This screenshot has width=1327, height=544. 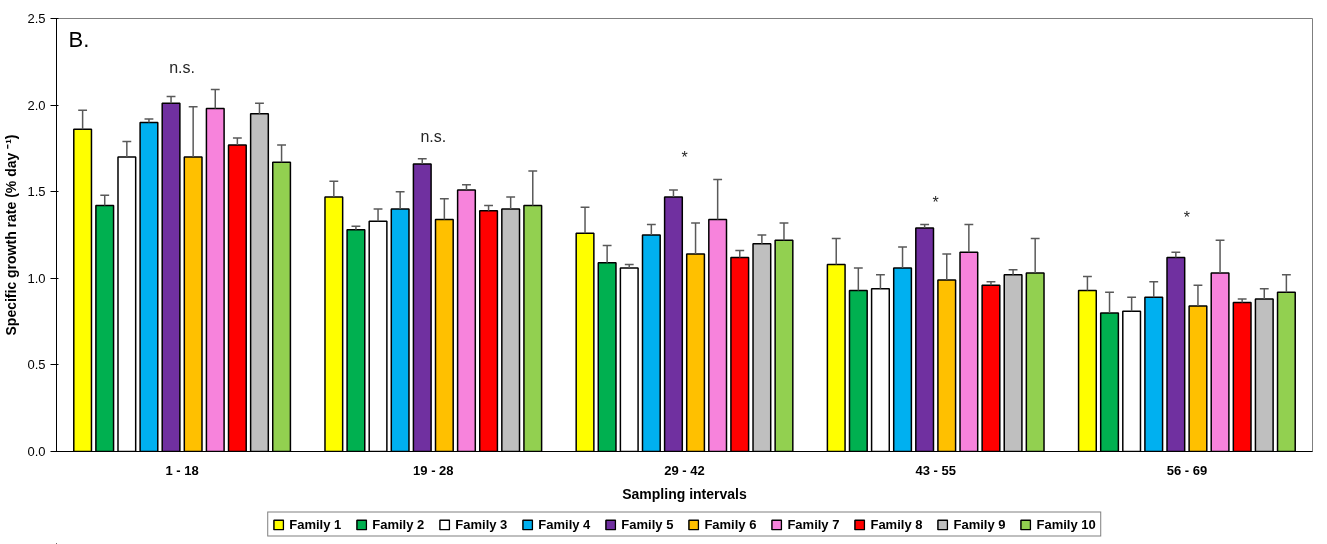 What do you see at coordinates (36, 105) in the screenshot?
I see `y-tick-label: 2.0` at bounding box center [36, 105].